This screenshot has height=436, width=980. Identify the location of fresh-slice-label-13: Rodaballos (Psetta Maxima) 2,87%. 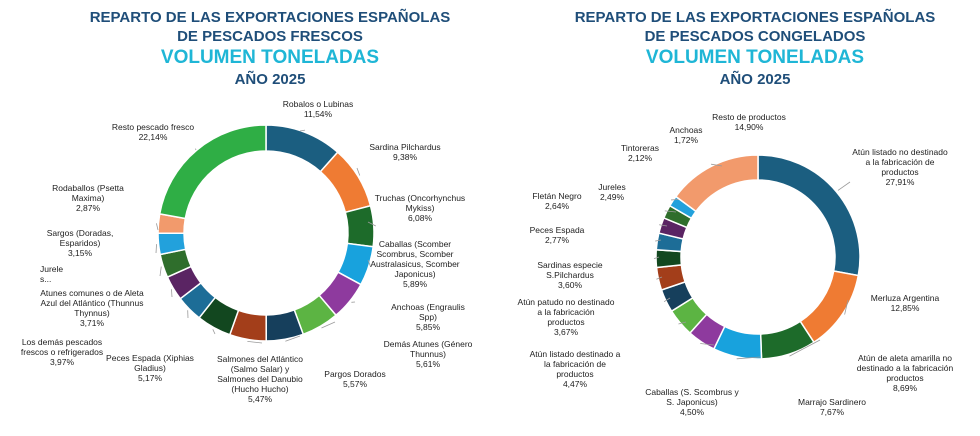
(88, 198).